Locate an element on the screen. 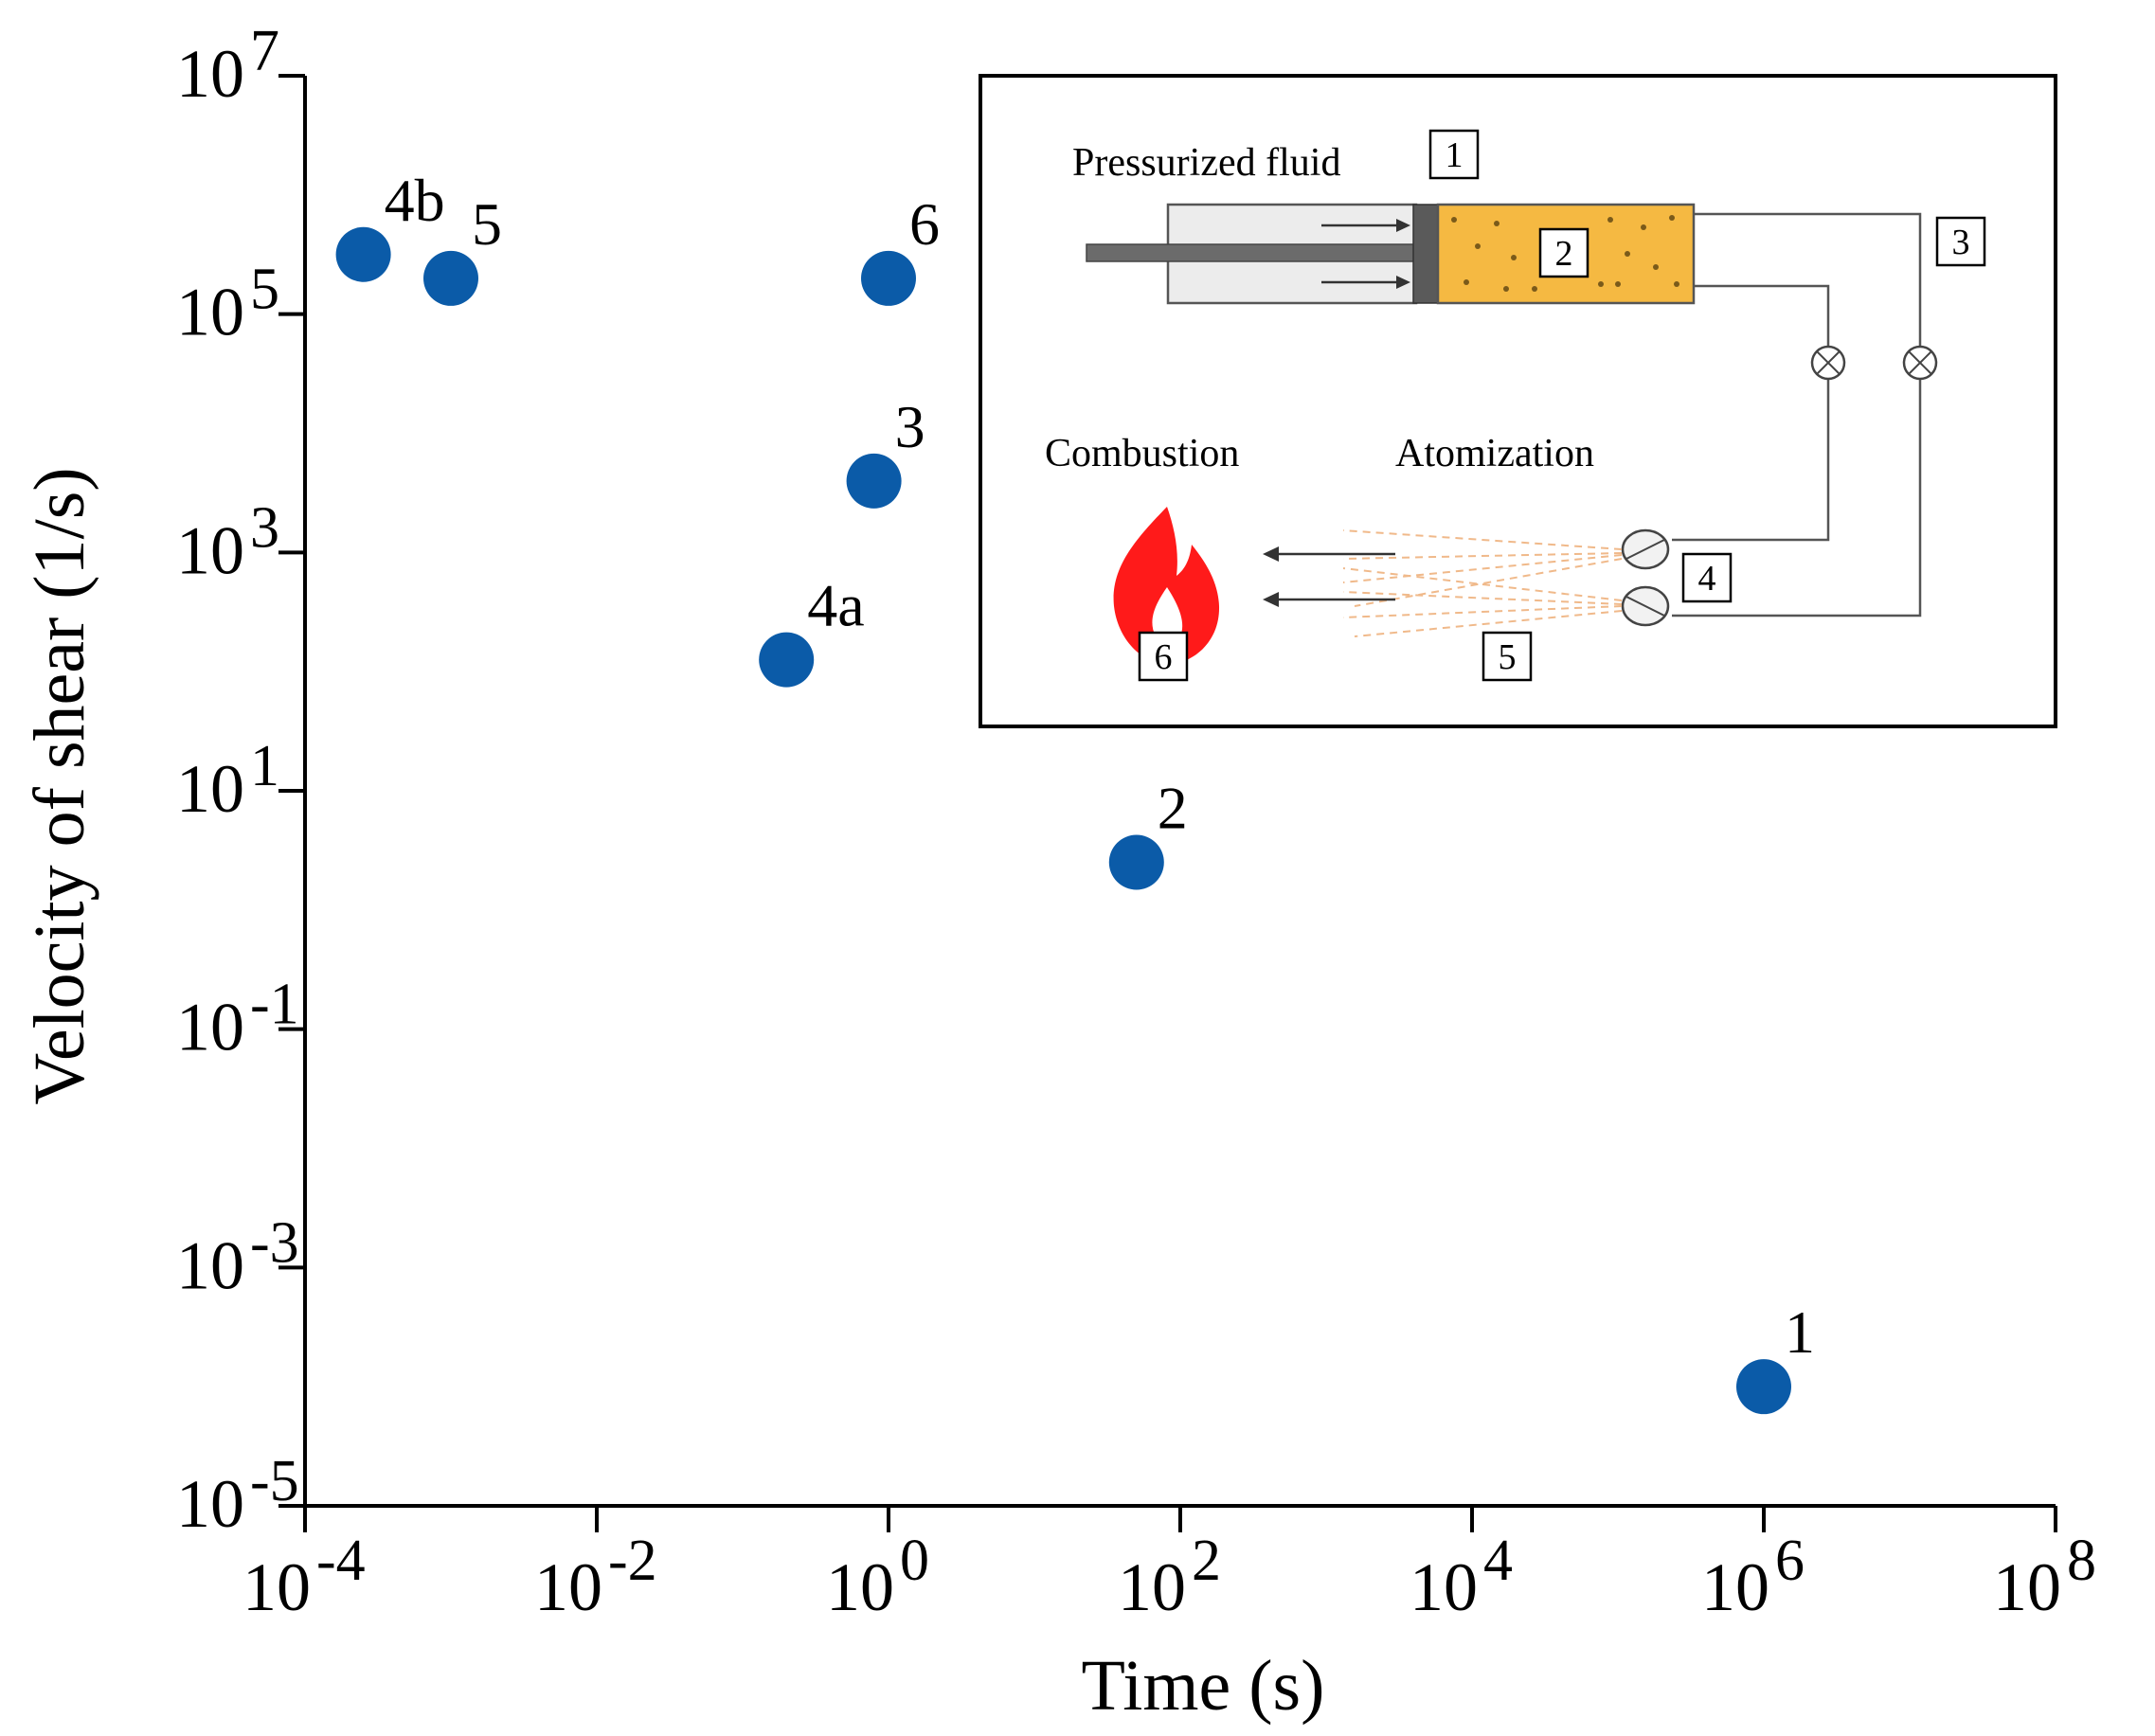 The image size is (2155, 1736). box-4-text: 4 is located at coordinates (1707, 579).